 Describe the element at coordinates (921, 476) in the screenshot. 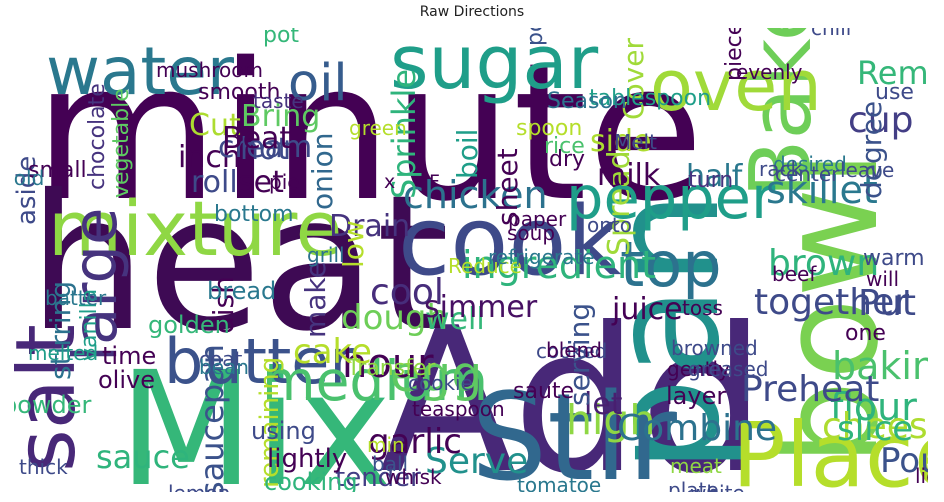

I see `word-liquid: liquid` at that location.